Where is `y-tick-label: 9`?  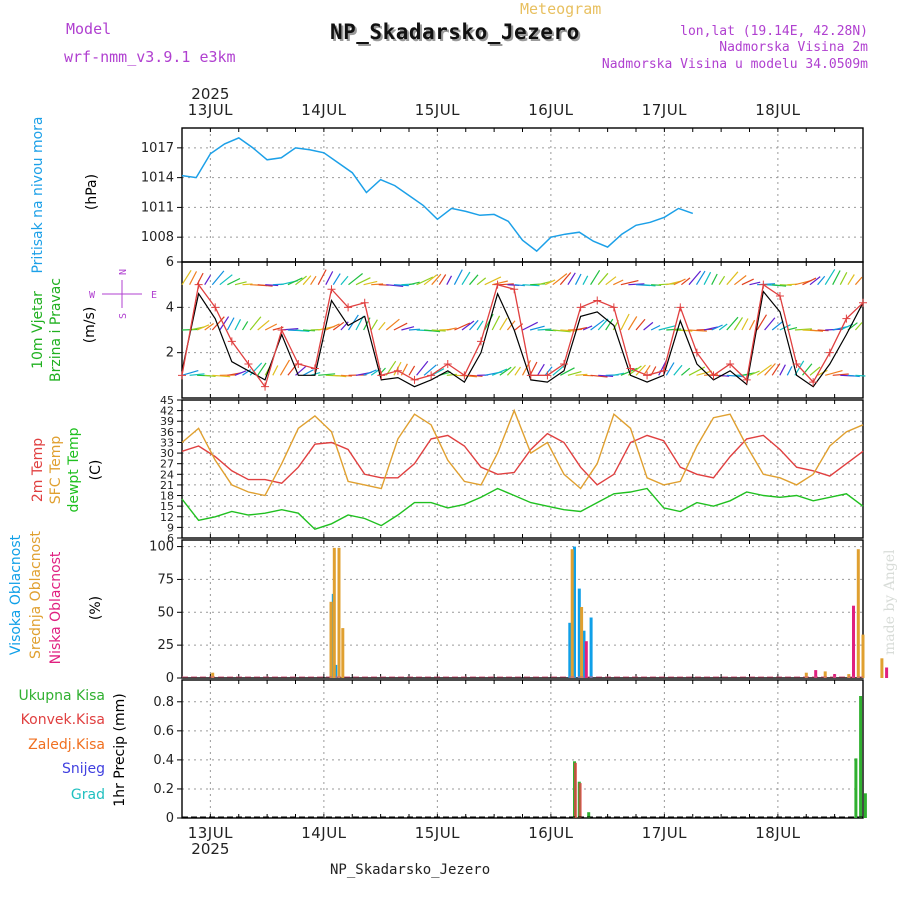
y-tick-label: 9 is located at coordinates (170, 527).